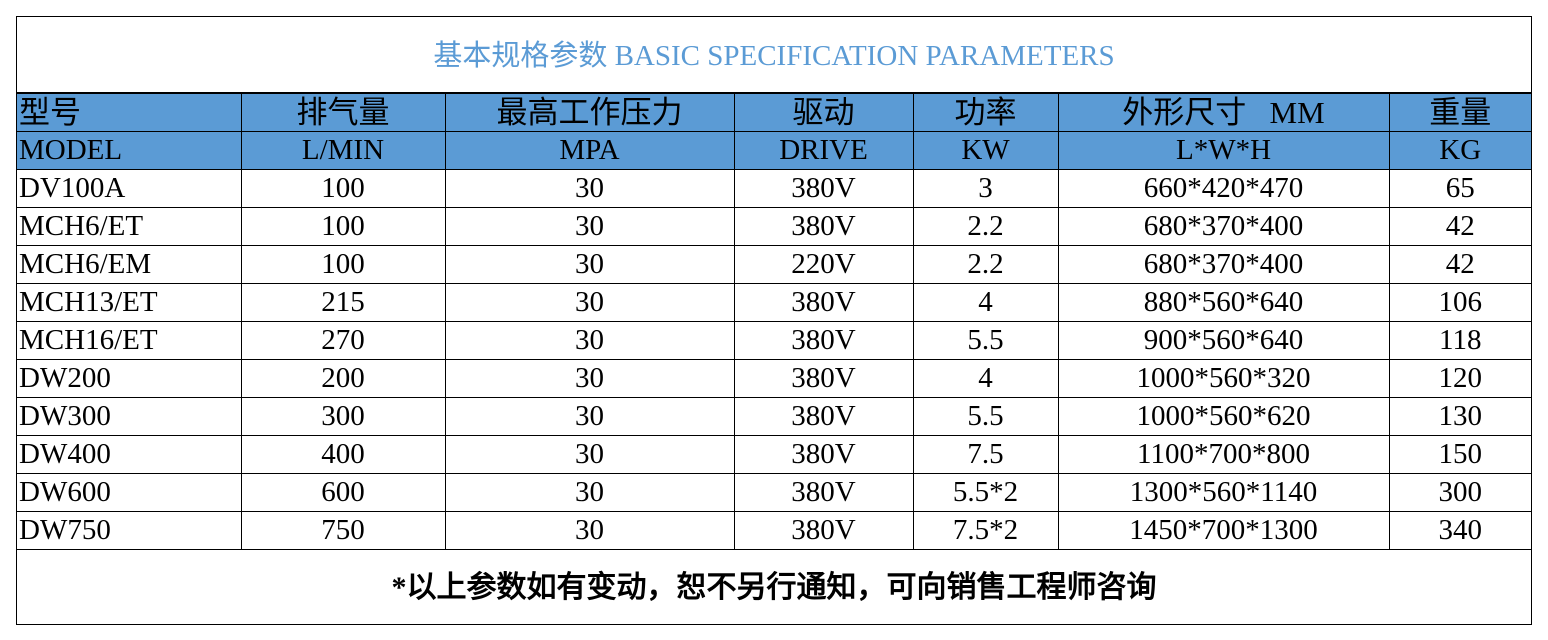 This screenshot has width=1548, height=640. Describe the element at coordinates (823, 150) in the screenshot. I see `cell: DRIVE` at that location.